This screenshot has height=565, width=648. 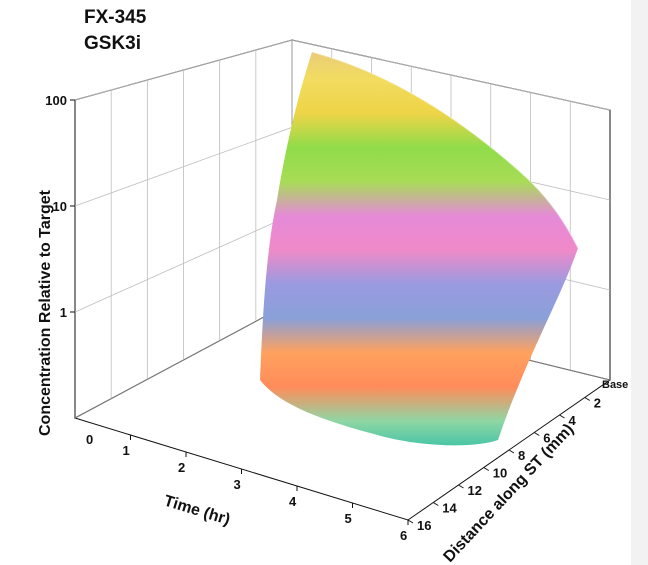 I want to click on z-axis-label: Concentration Relative to Target, so click(x=45, y=312).